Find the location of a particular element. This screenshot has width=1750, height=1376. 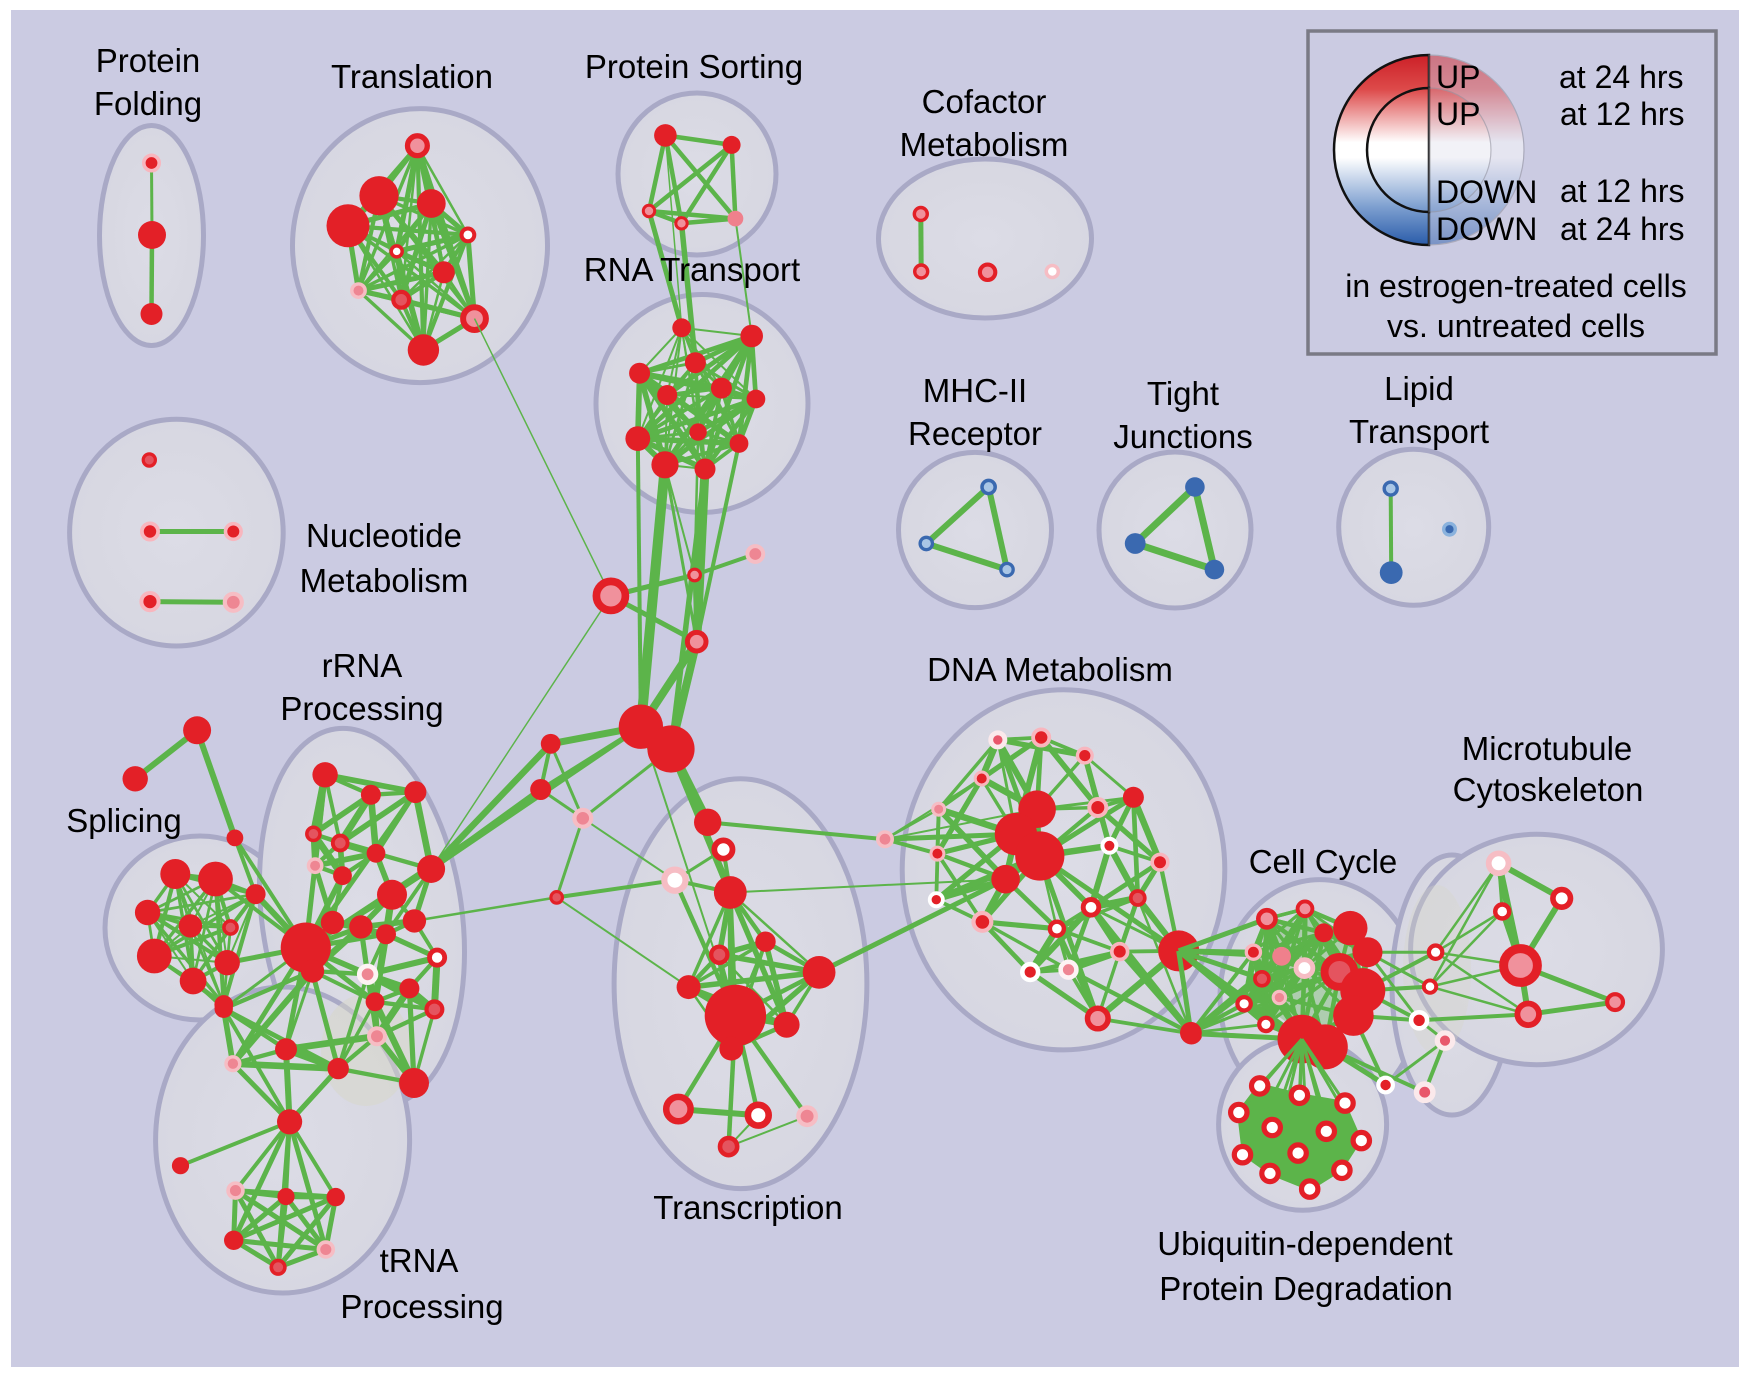

svg-text: Cell Cycle is located at coordinates (1323, 861).